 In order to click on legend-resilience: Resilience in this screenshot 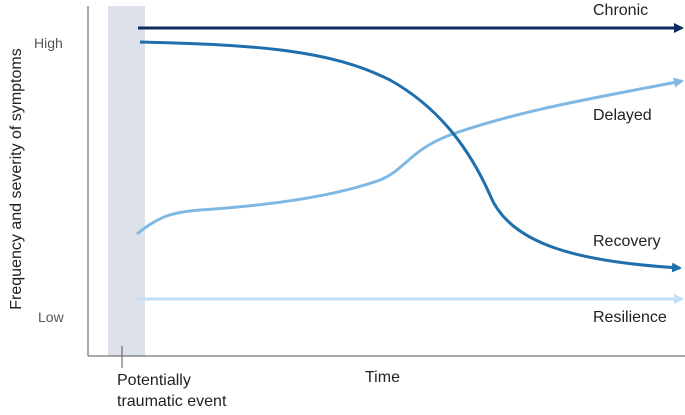, I will do `click(630, 317)`.